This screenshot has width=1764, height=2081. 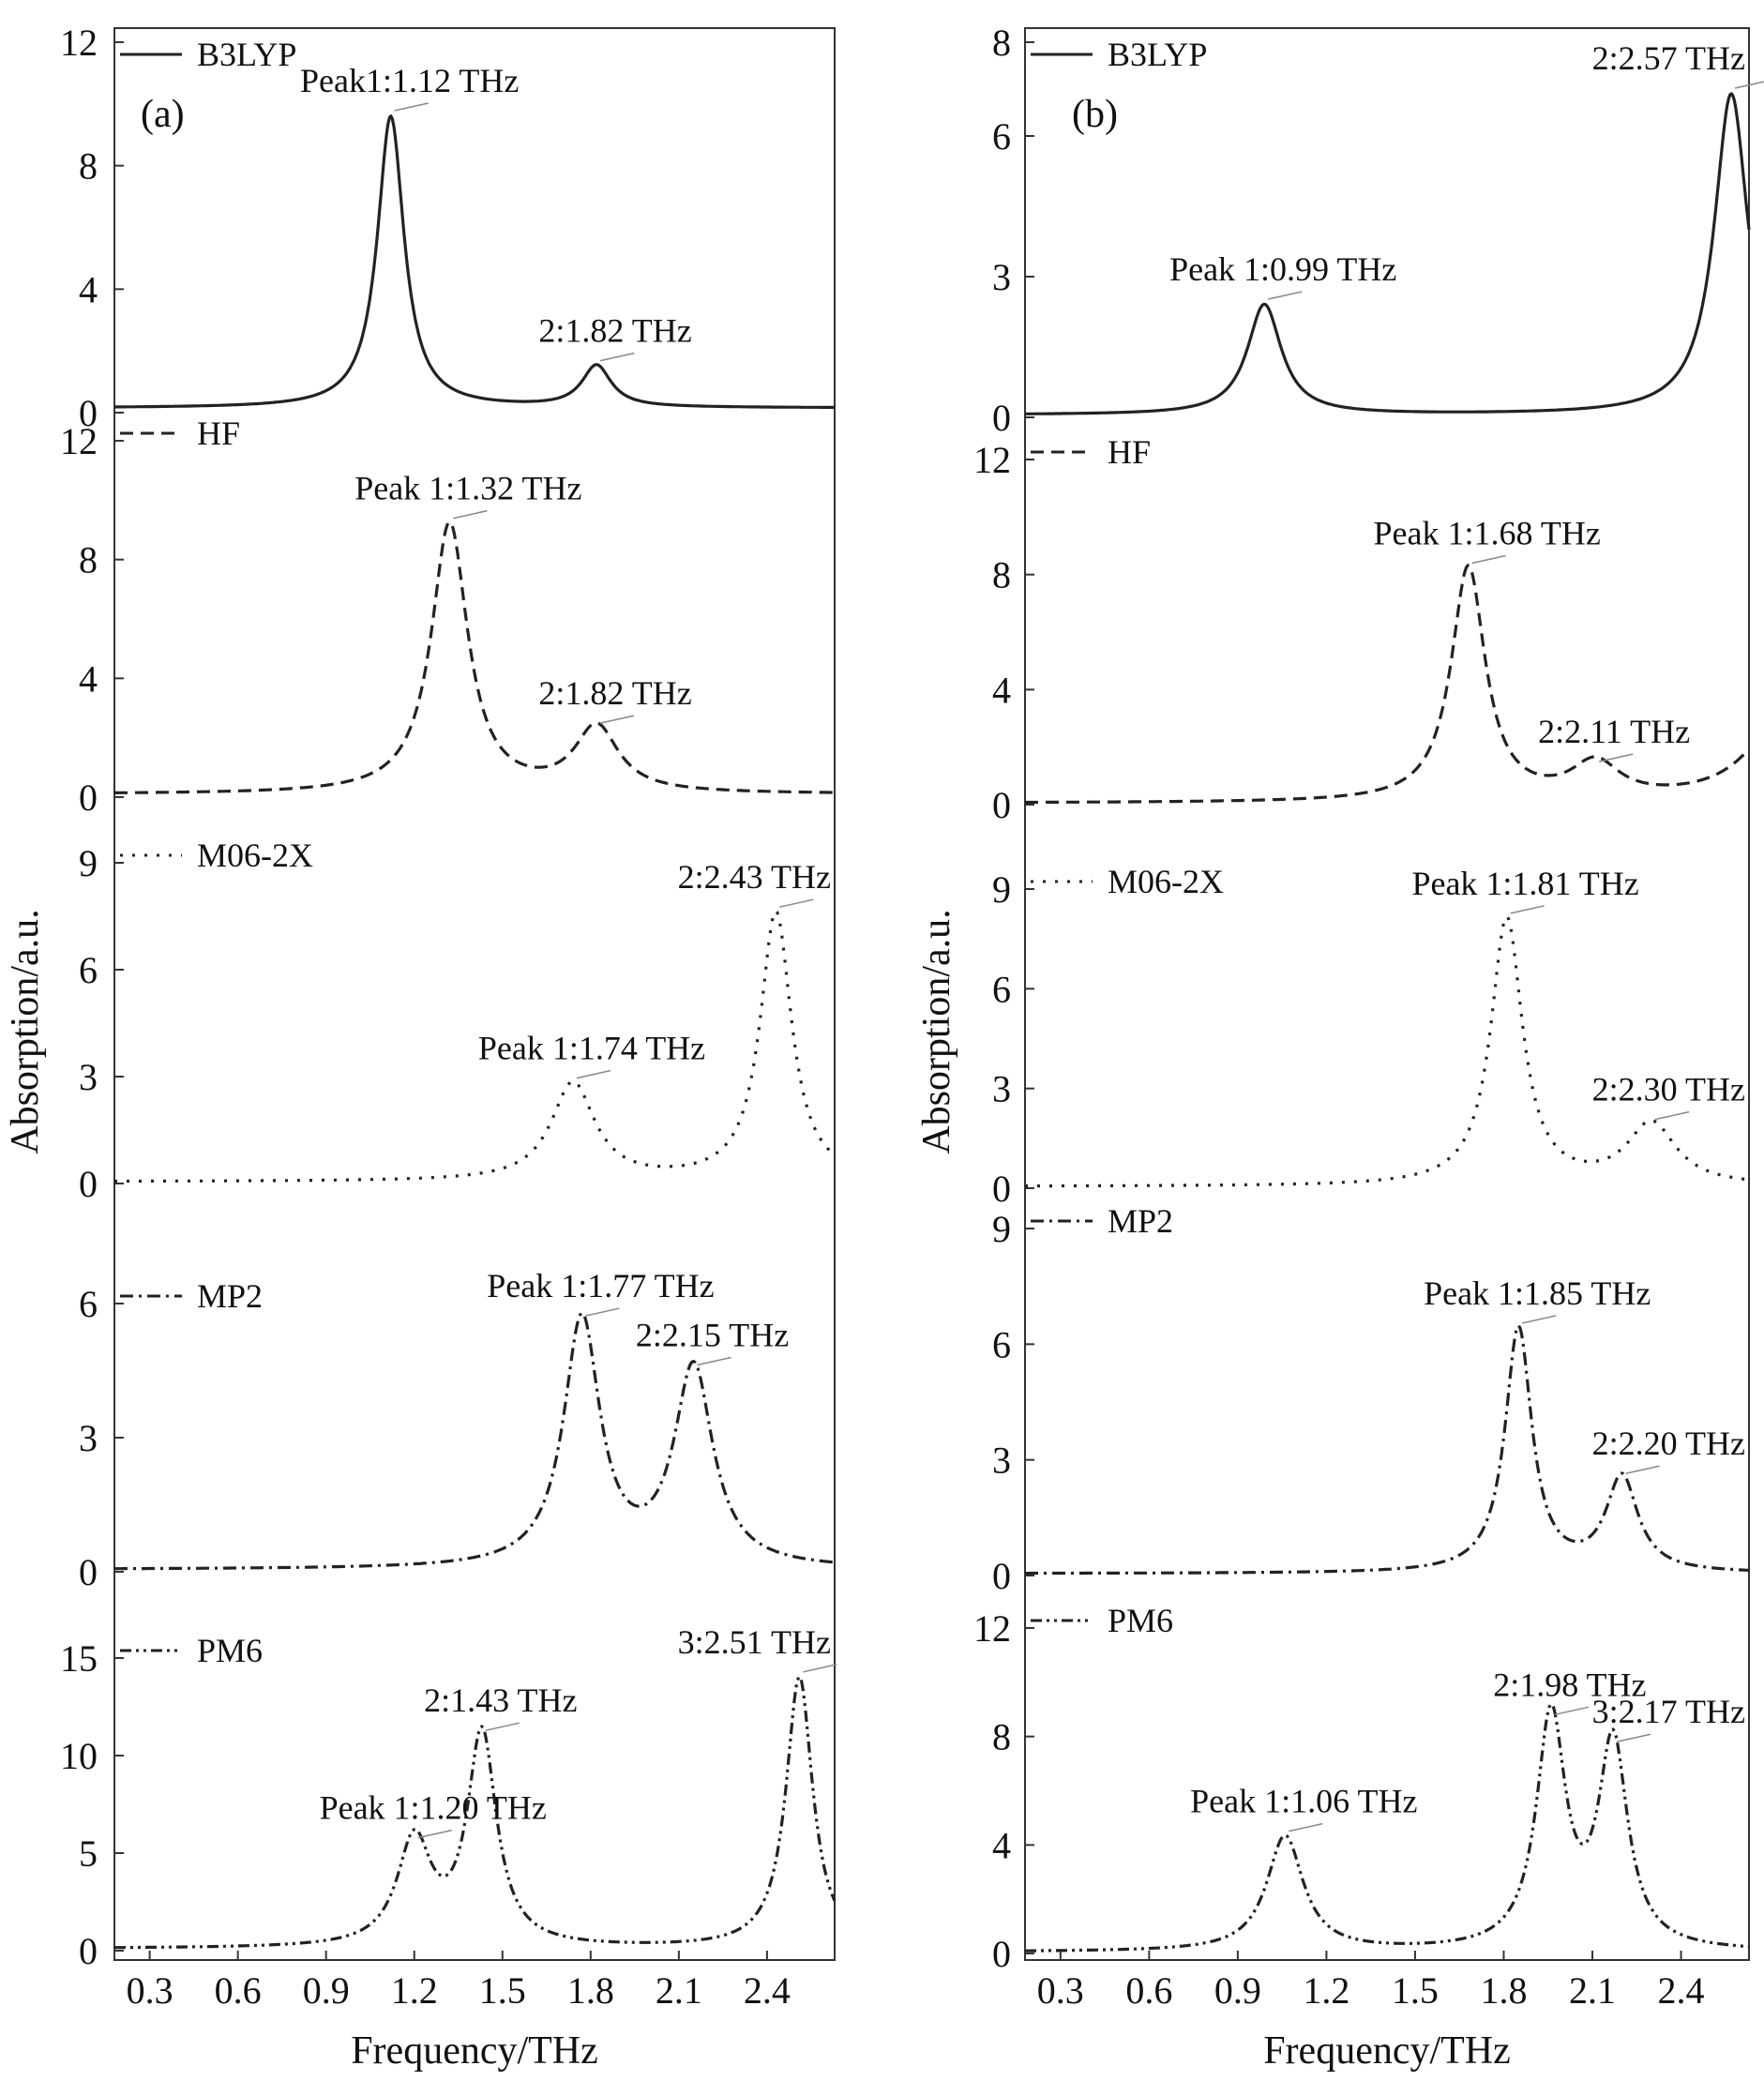 What do you see at coordinates (434, 1808) in the screenshot?
I see `peak-label: Peak 1:1.20 THz` at bounding box center [434, 1808].